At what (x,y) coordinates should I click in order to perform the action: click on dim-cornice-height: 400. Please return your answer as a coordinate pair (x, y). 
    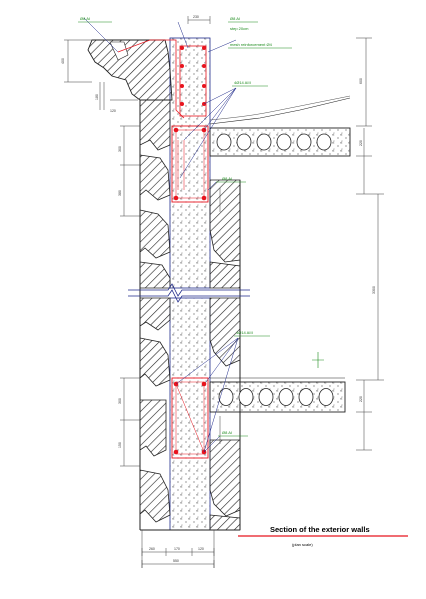
    Looking at the image, I should click on (63, 61).